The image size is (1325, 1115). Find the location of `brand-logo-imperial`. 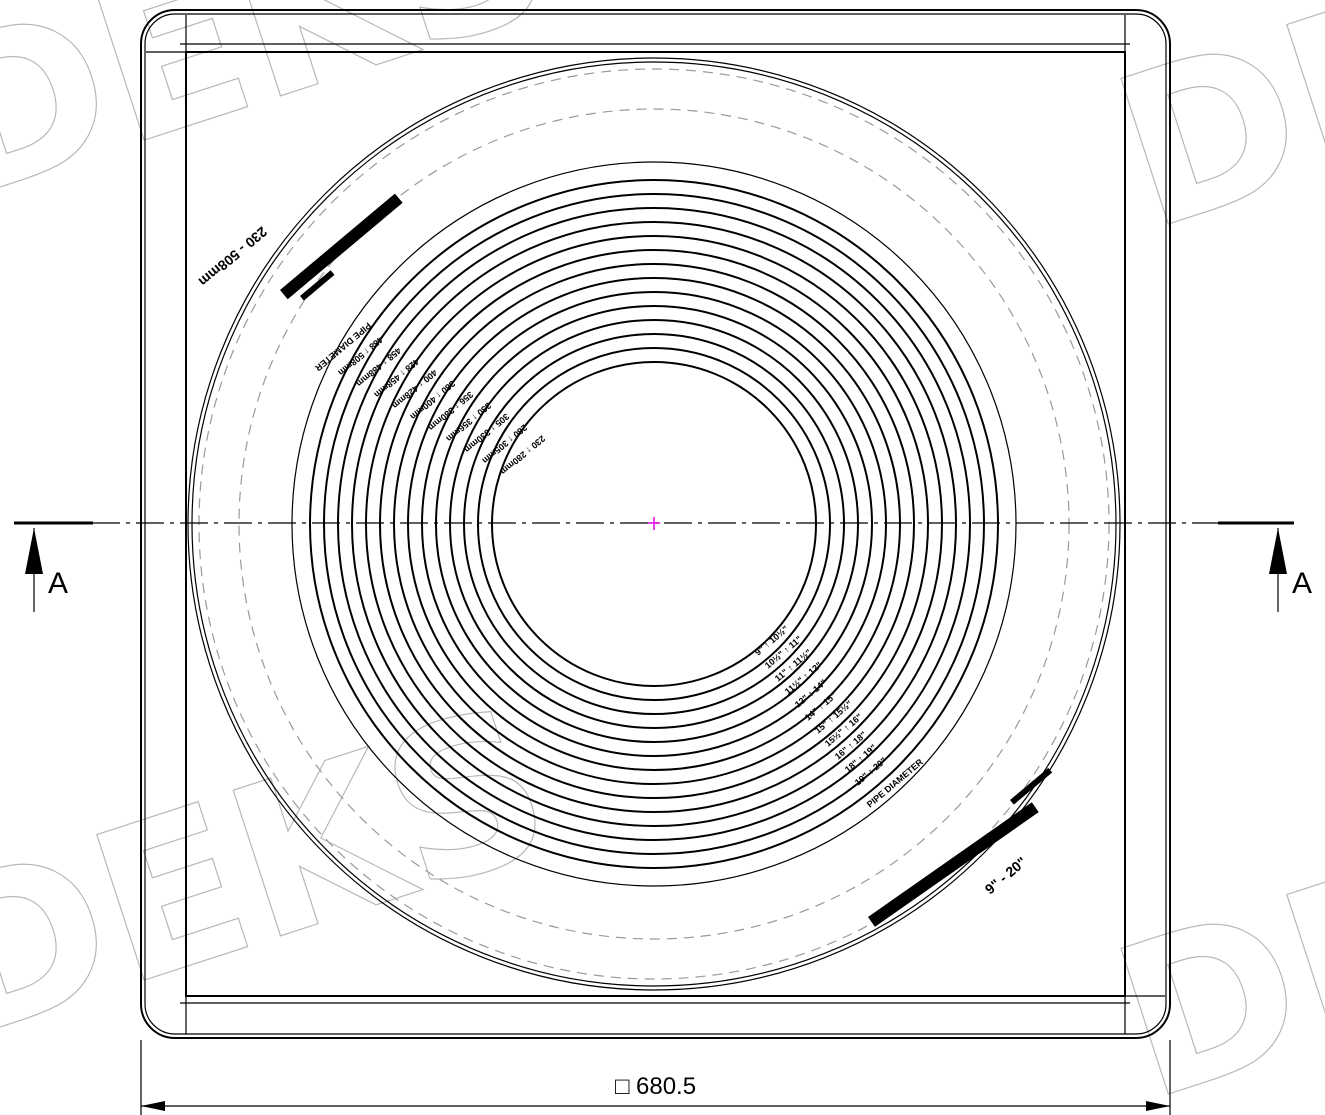

brand-logo-imperial is located at coordinates (960, 847).